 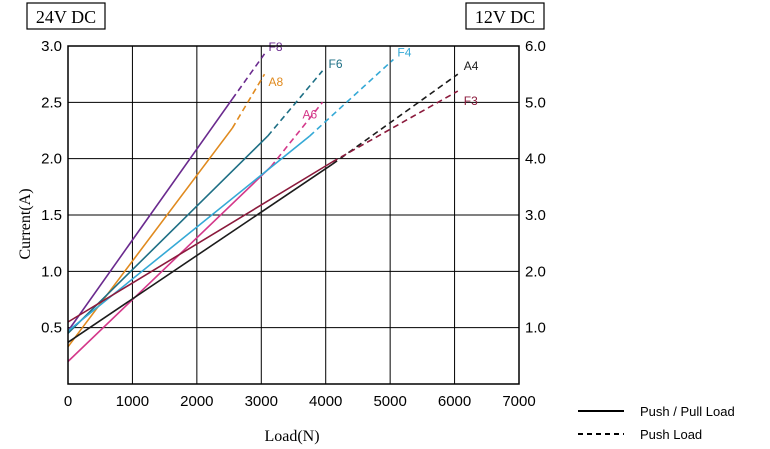 I want to click on series-f8-dashed-line, so click(x=248, y=76).